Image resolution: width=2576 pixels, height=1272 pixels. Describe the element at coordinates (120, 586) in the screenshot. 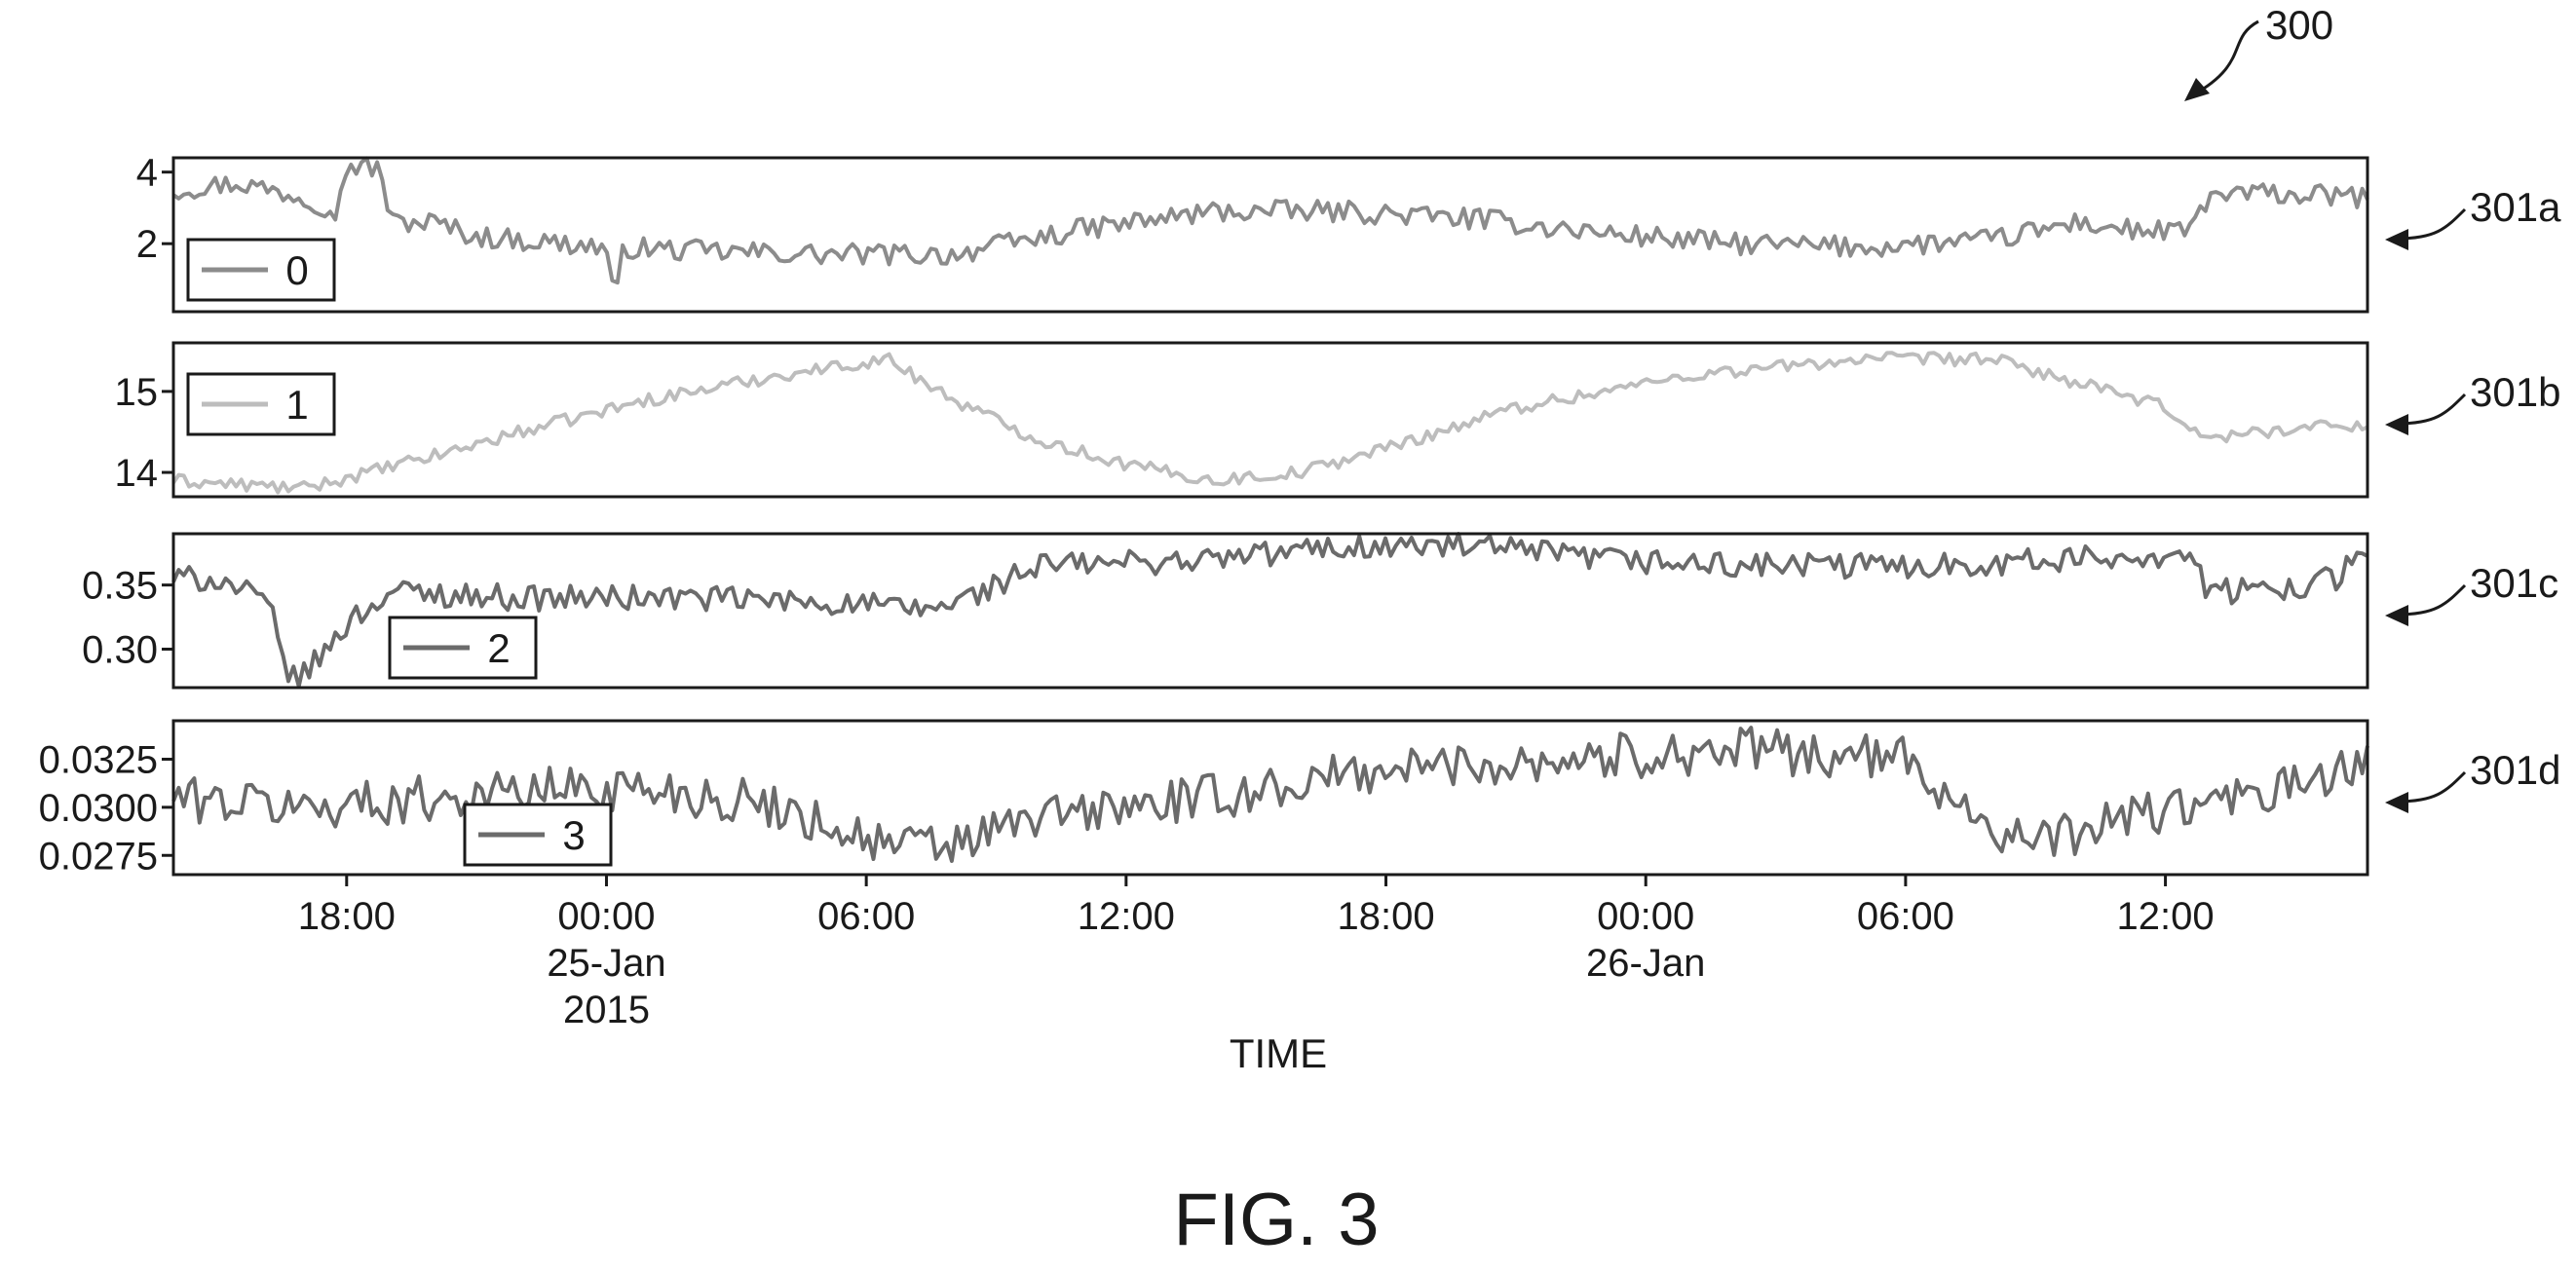

I see `y-tick-label: 0.35` at that location.